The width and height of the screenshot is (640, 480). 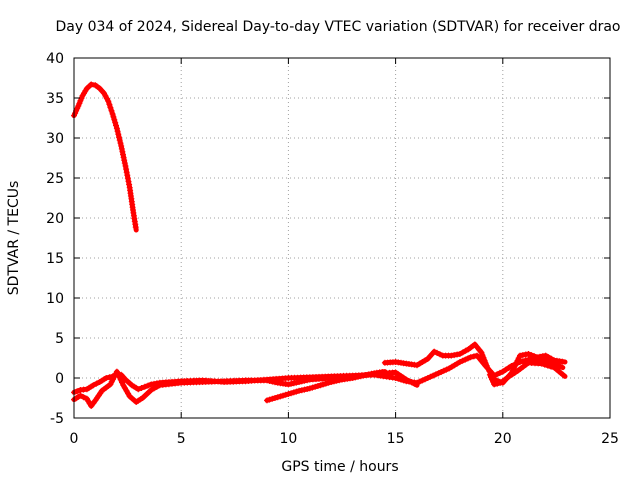 What do you see at coordinates (55, 139) in the screenshot?
I see `y-tick-label: 30` at bounding box center [55, 139].